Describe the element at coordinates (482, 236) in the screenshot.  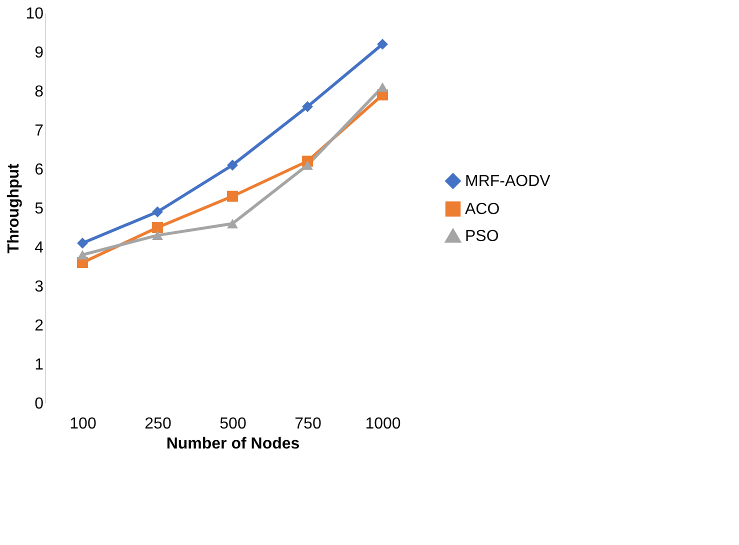
I see `legend-label: PSO` at that location.